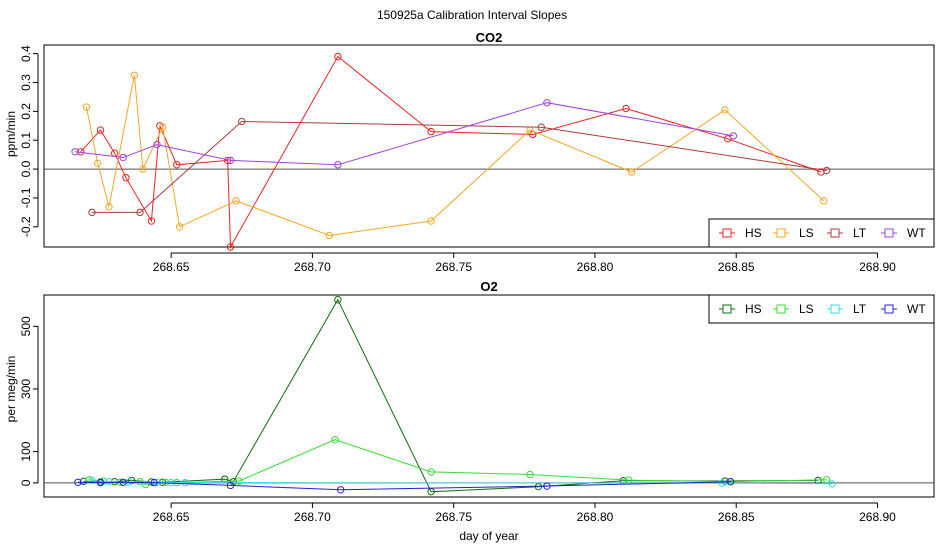 The width and height of the screenshot is (950, 550). Describe the element at coordinates (26, 140) in the screenshot. I see `co2-y-tick-label: 0.1` at that location.